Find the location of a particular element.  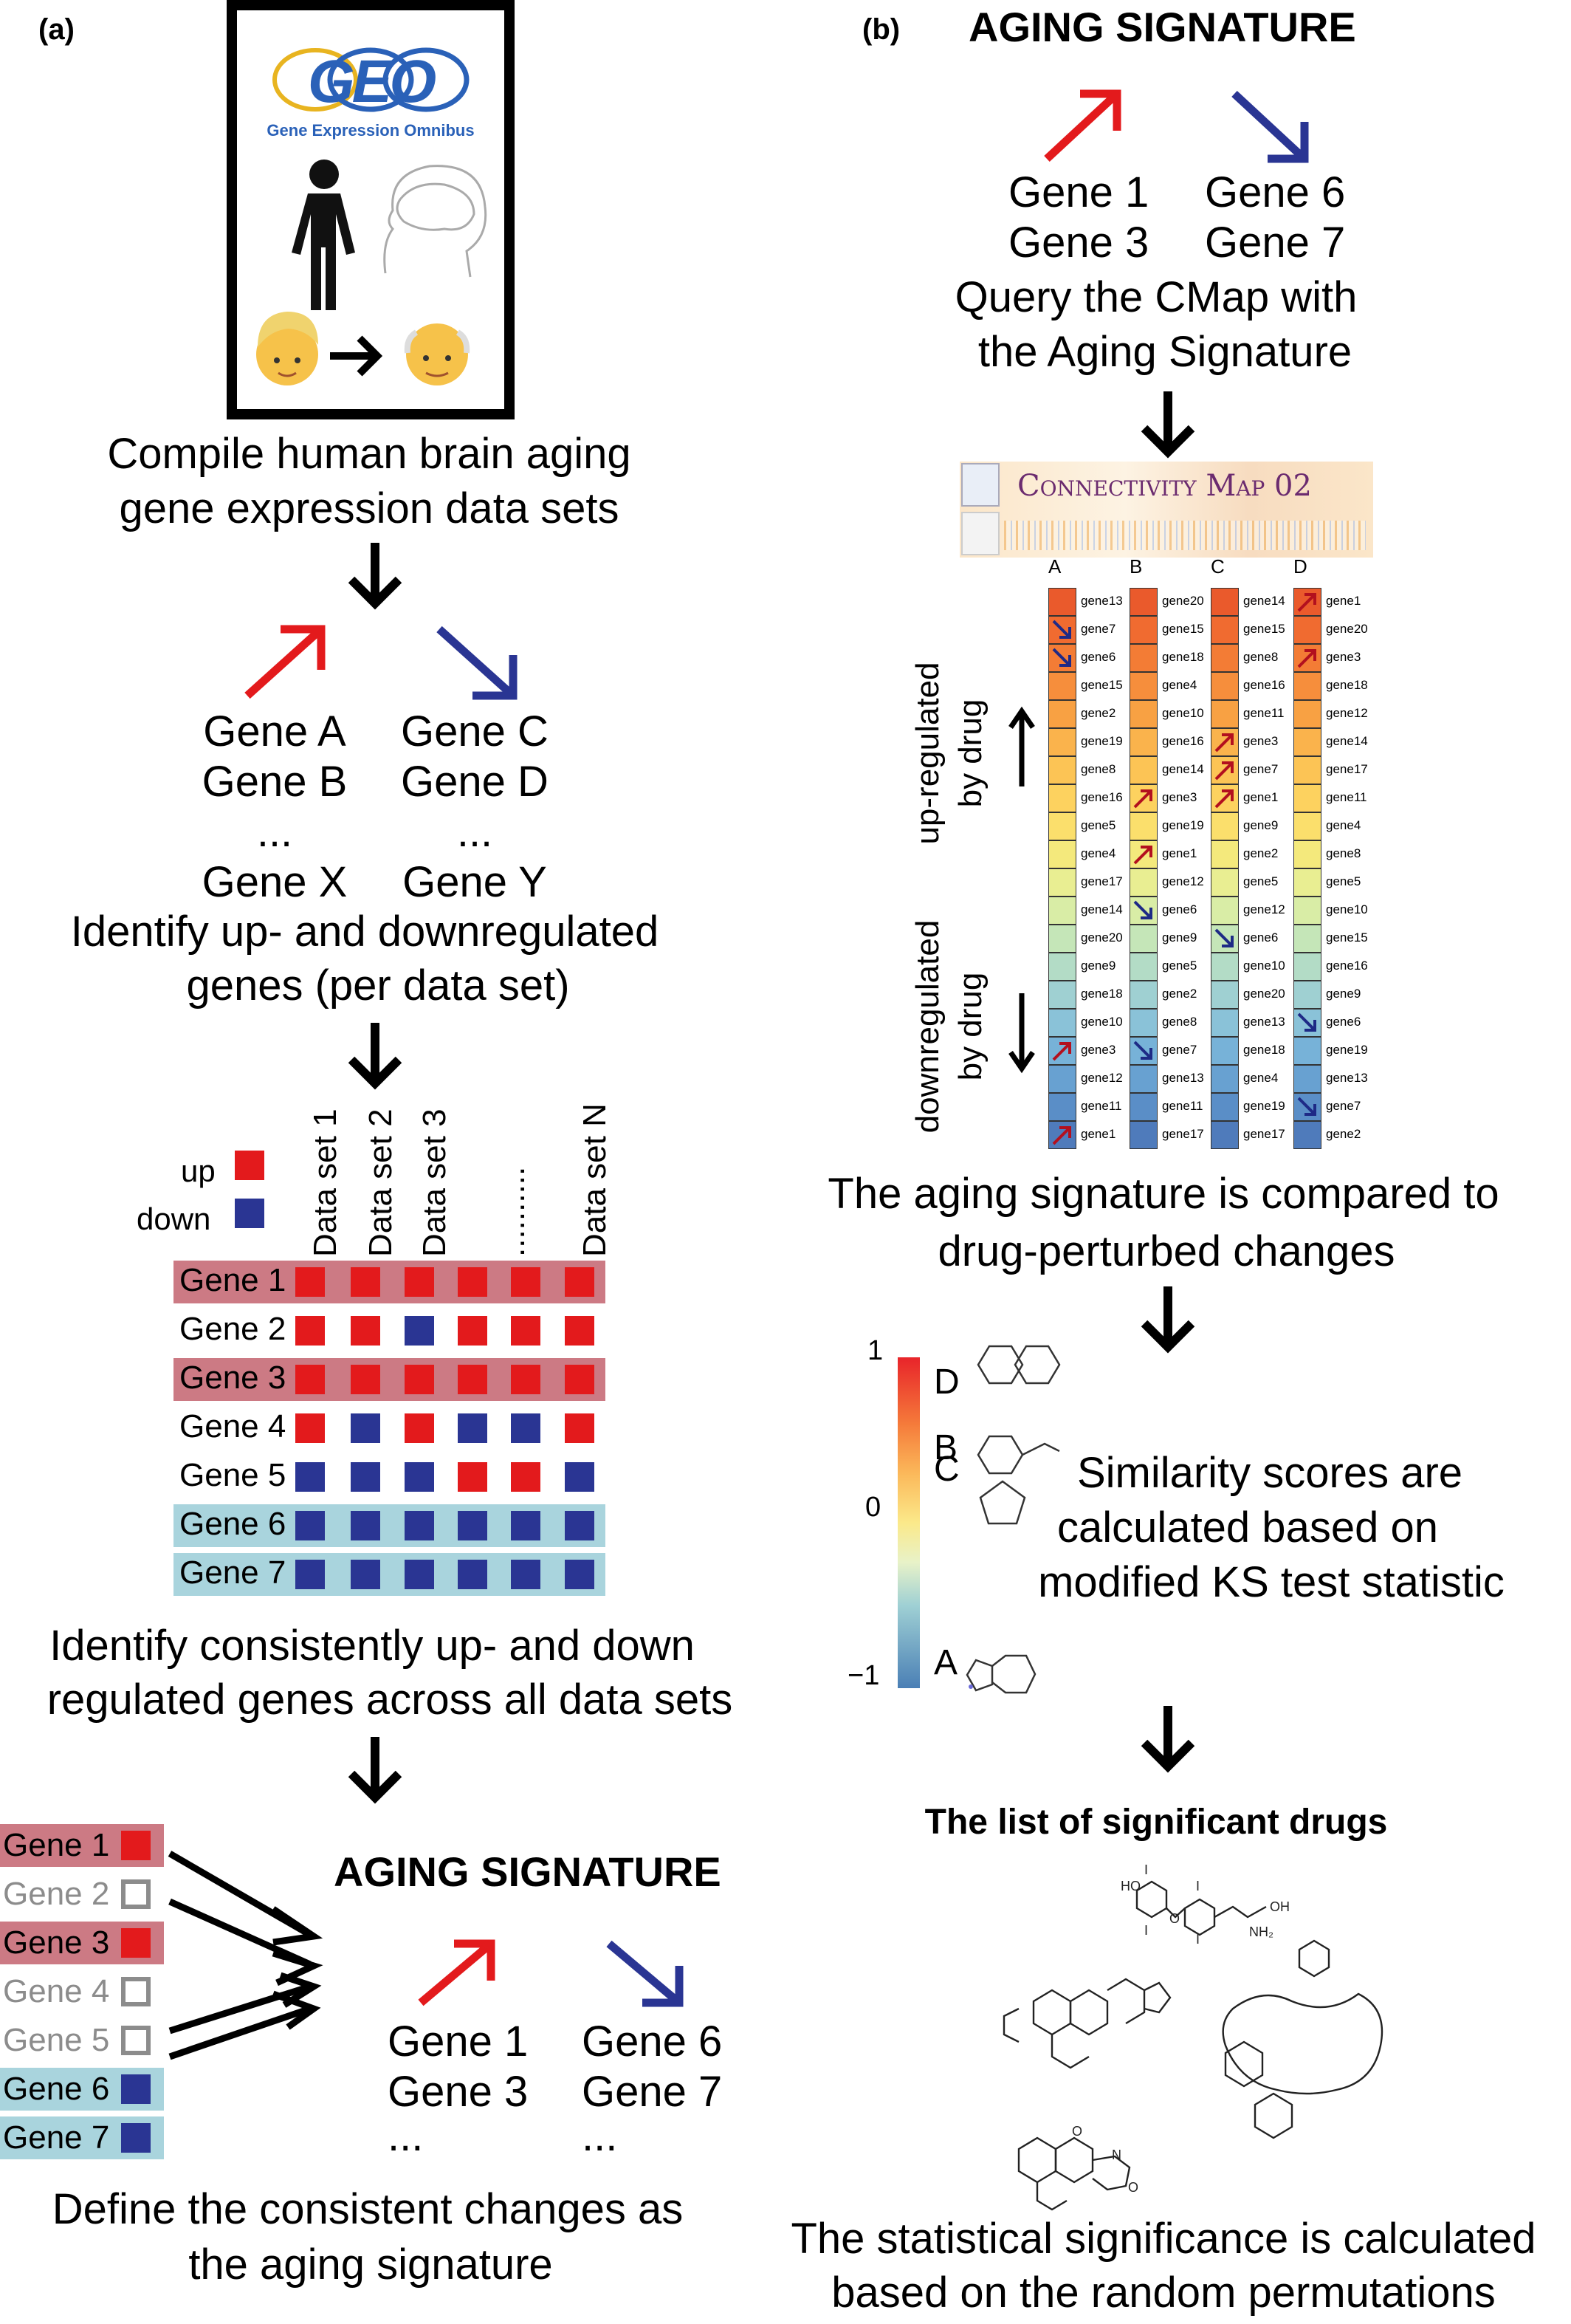

step3-line2: regulated genes across all data sets is located at coordinates (390, 1700).